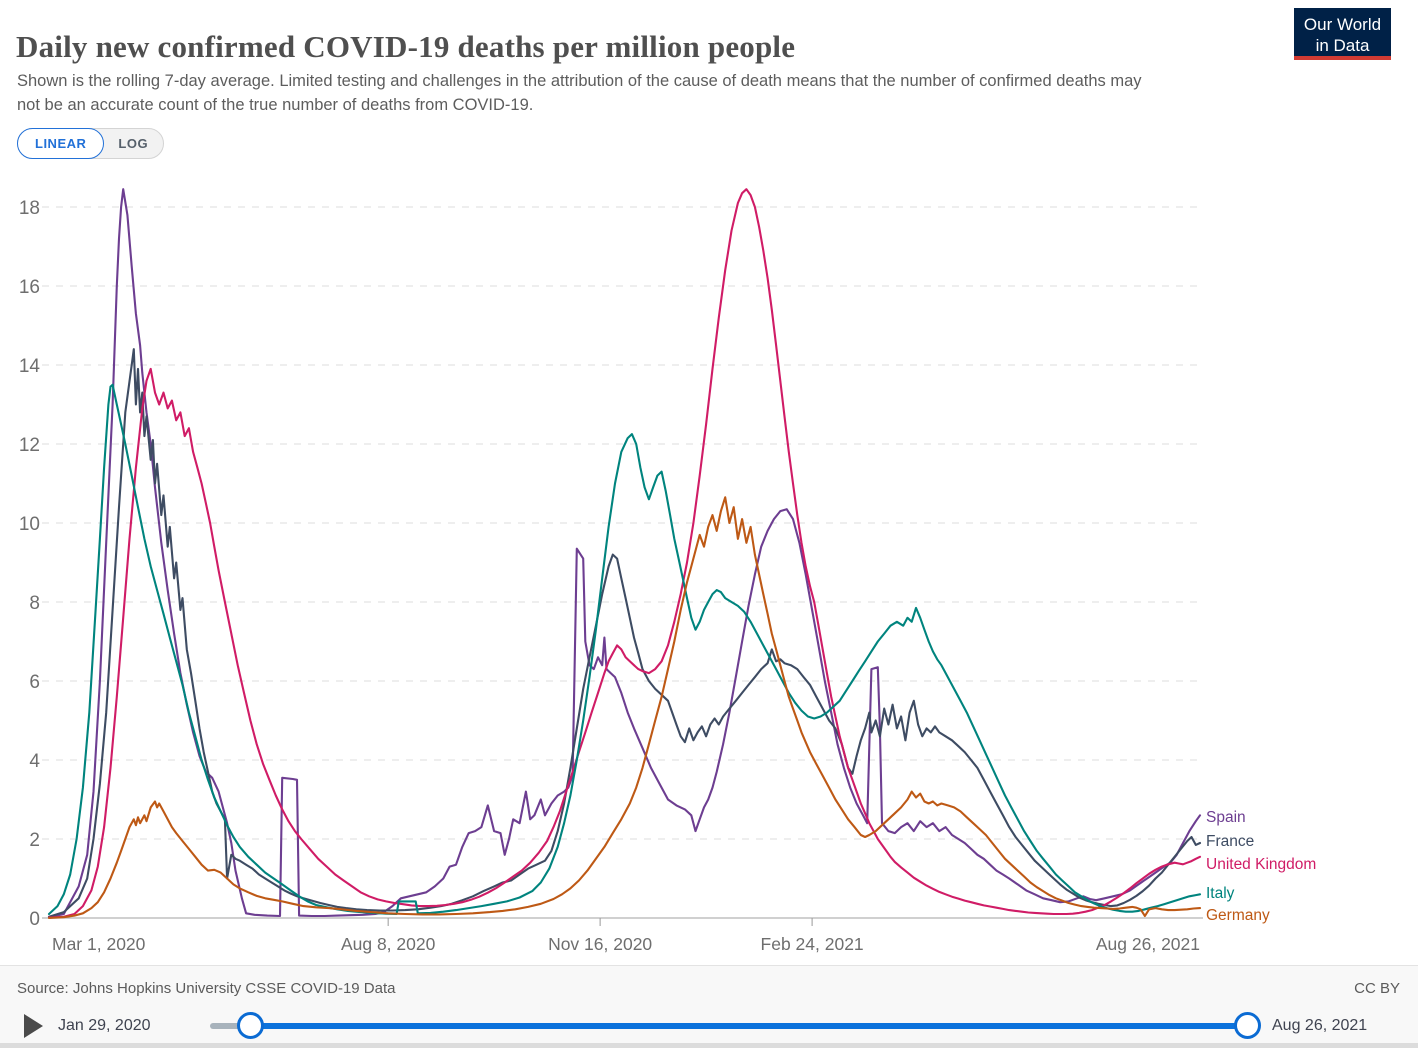 This screenshot has height=1048, width=1418. I want to click on timeline-start-date: Jan 29, 2020, so click(104, 1025).